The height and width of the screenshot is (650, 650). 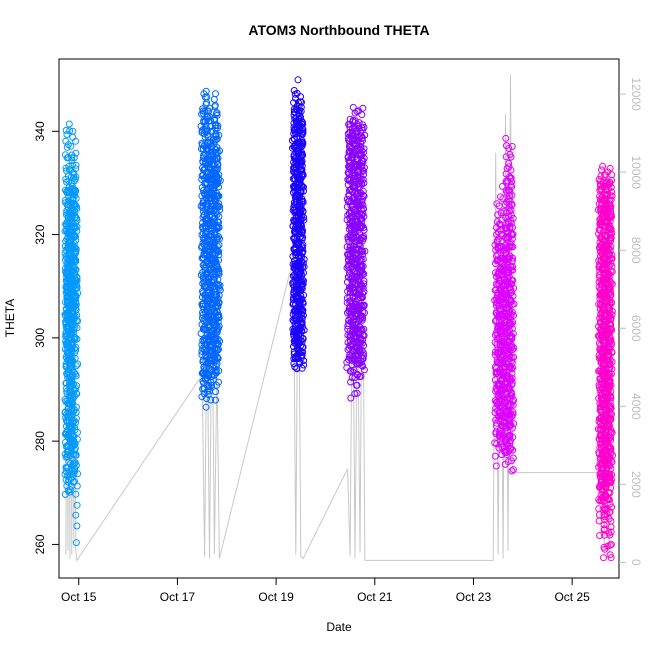 What do you see at coordinates (40, 544) in the screenshot?
I see `y-tick-label: 260` at bounding box center [40, 544].